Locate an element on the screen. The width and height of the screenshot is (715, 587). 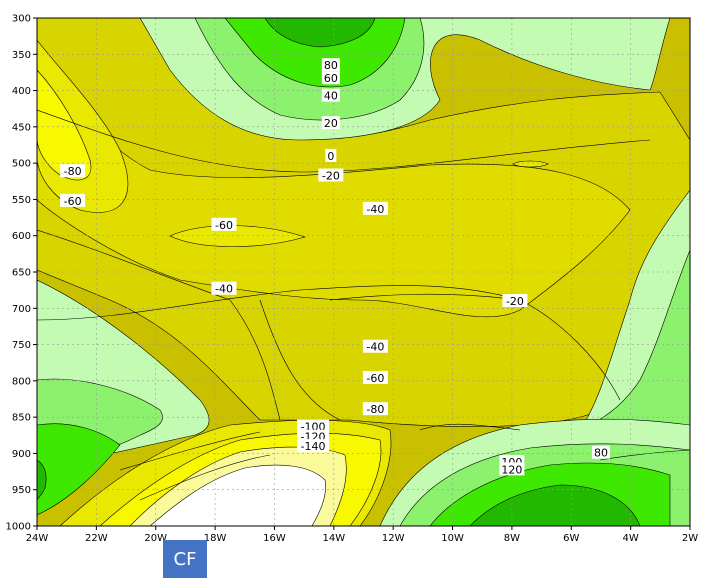
x-tick-label: 4W is located at coordinates (631, 538).